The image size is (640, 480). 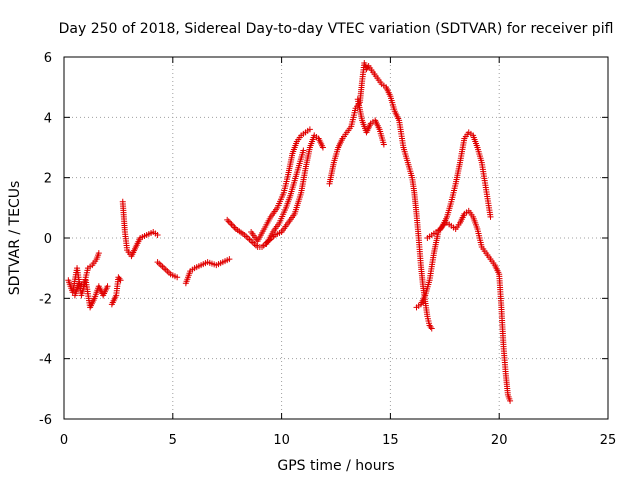 I want to click on x-tick-label: 0, so click(x=64, y=440).